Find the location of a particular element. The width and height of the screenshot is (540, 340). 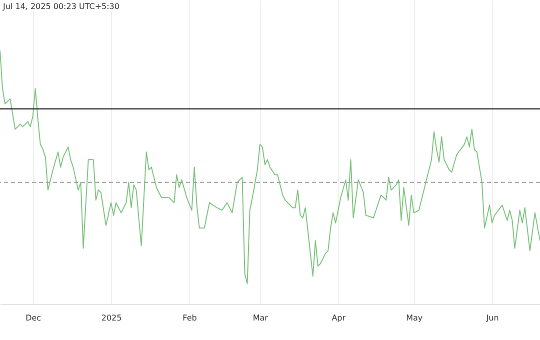

x-tick-label: Feb is located at coordinates (189, 318).